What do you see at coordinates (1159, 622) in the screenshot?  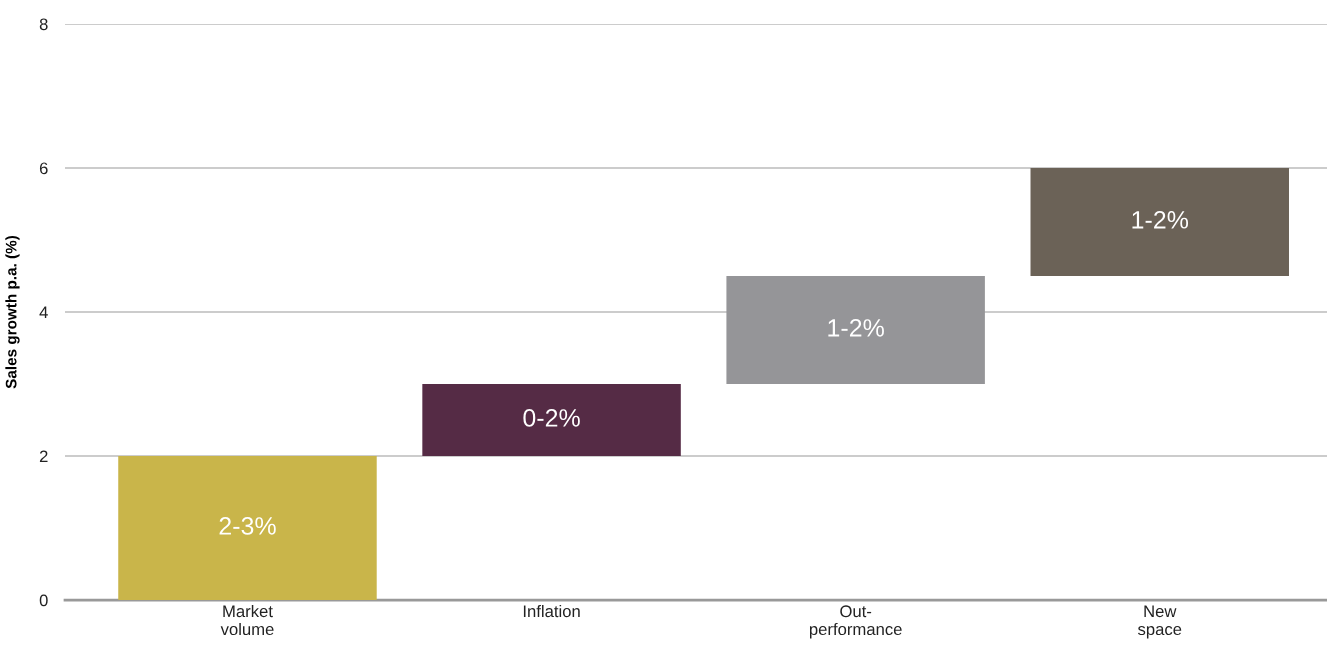 I see `x-tick-label: New space` at bounding box center [1159, 622].